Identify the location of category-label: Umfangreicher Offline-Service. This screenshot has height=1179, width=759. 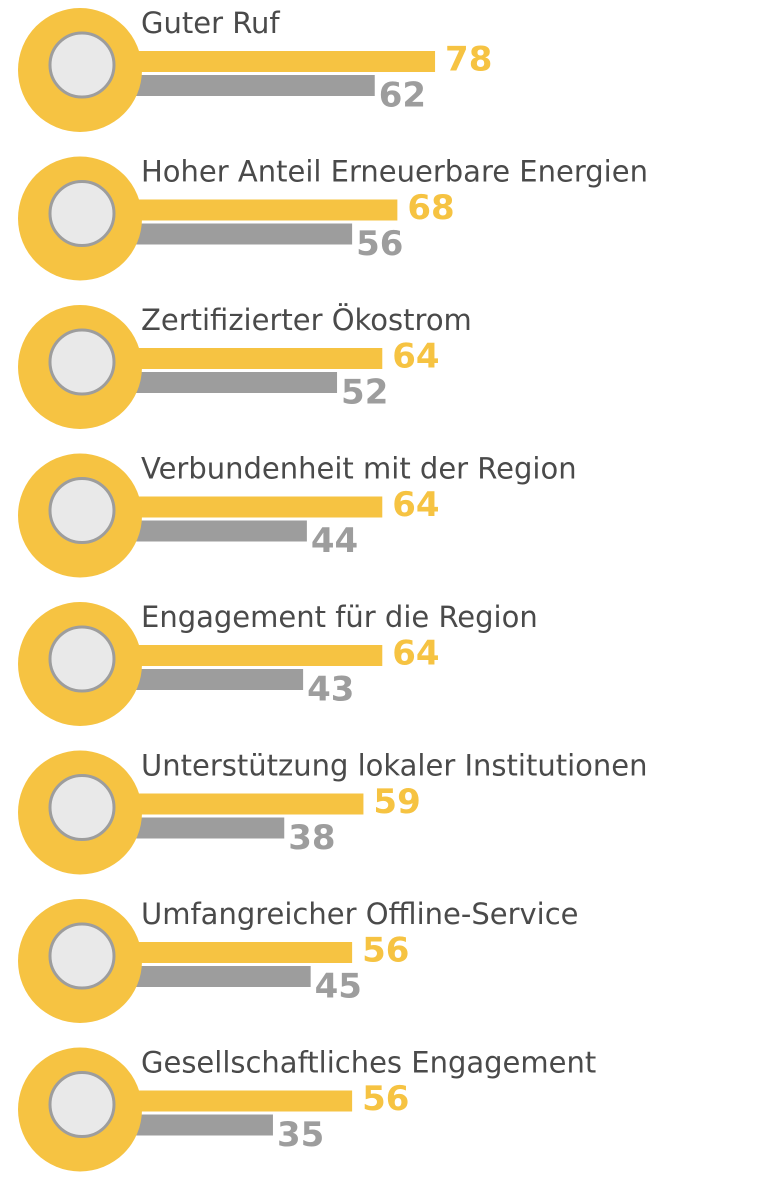
(360, 914).